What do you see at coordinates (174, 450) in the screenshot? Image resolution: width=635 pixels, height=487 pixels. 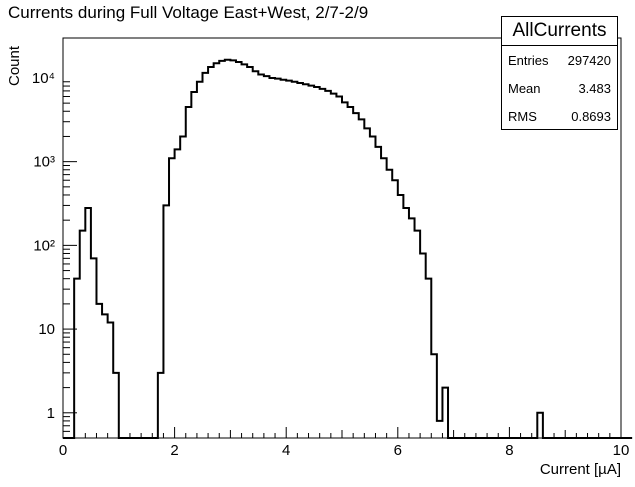 I see `x-tick-label: 2` at bounding box center [174, 450].